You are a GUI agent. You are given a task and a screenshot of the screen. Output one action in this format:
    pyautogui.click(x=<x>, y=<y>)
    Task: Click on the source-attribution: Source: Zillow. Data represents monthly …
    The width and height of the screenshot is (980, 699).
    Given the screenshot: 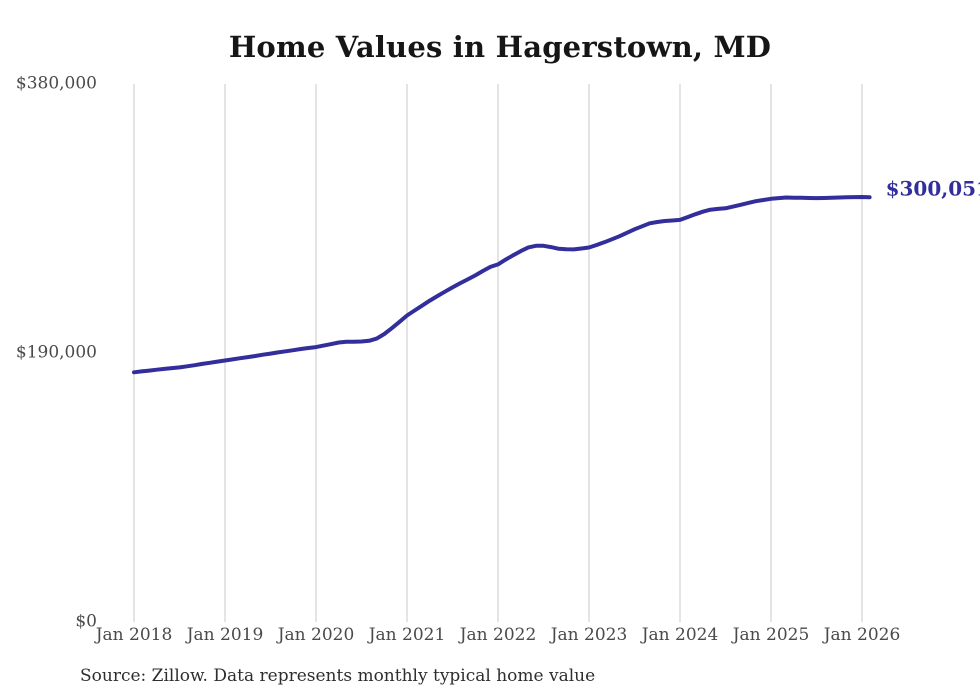 What is the action you would take?
    pyautogui.click(x=338, y=676)
    